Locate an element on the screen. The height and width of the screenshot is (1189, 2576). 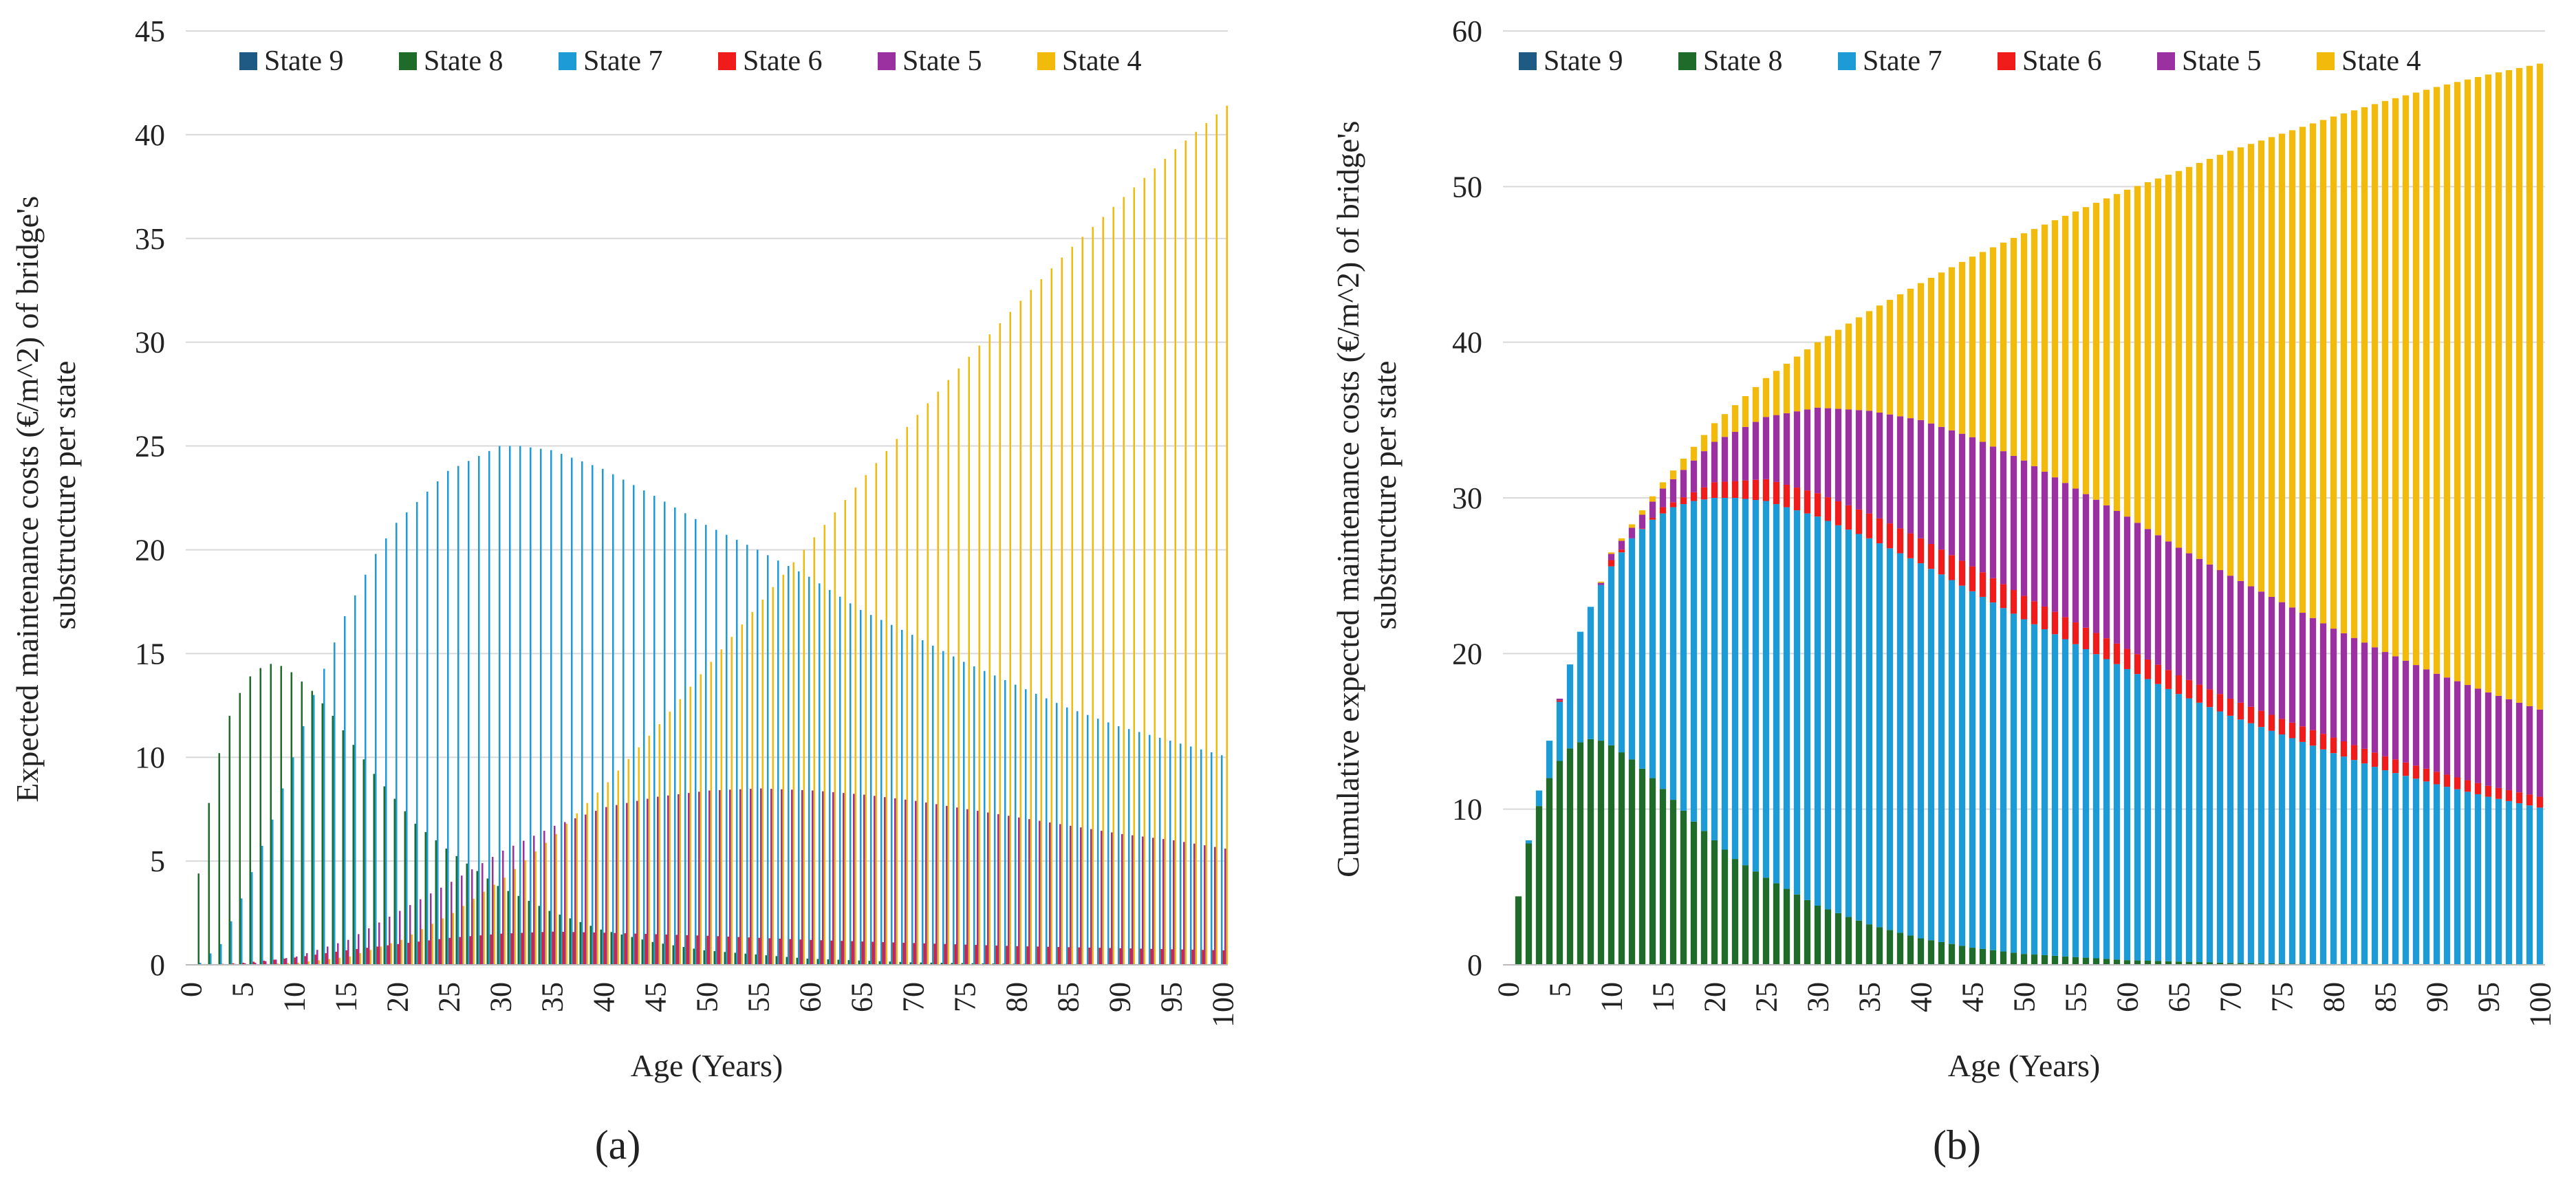
panel-a-x-tick-label: 35 is located at coordinates (553, 997).